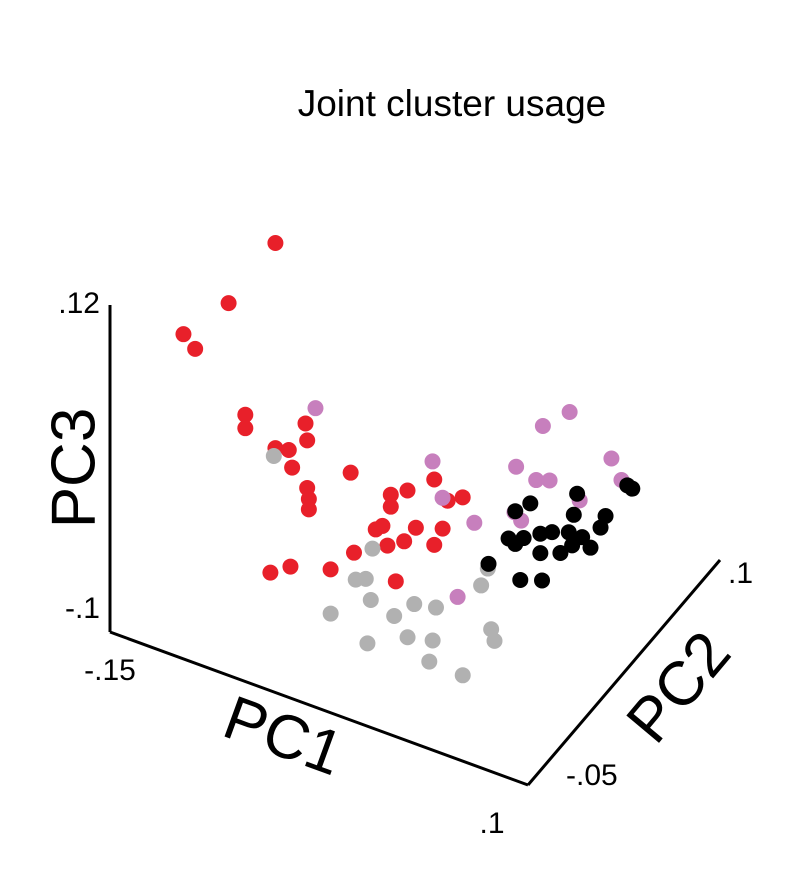  Describe the element at coordinates (740, 573) in the screenshot. I see `y-tick-label: .1` at that location.